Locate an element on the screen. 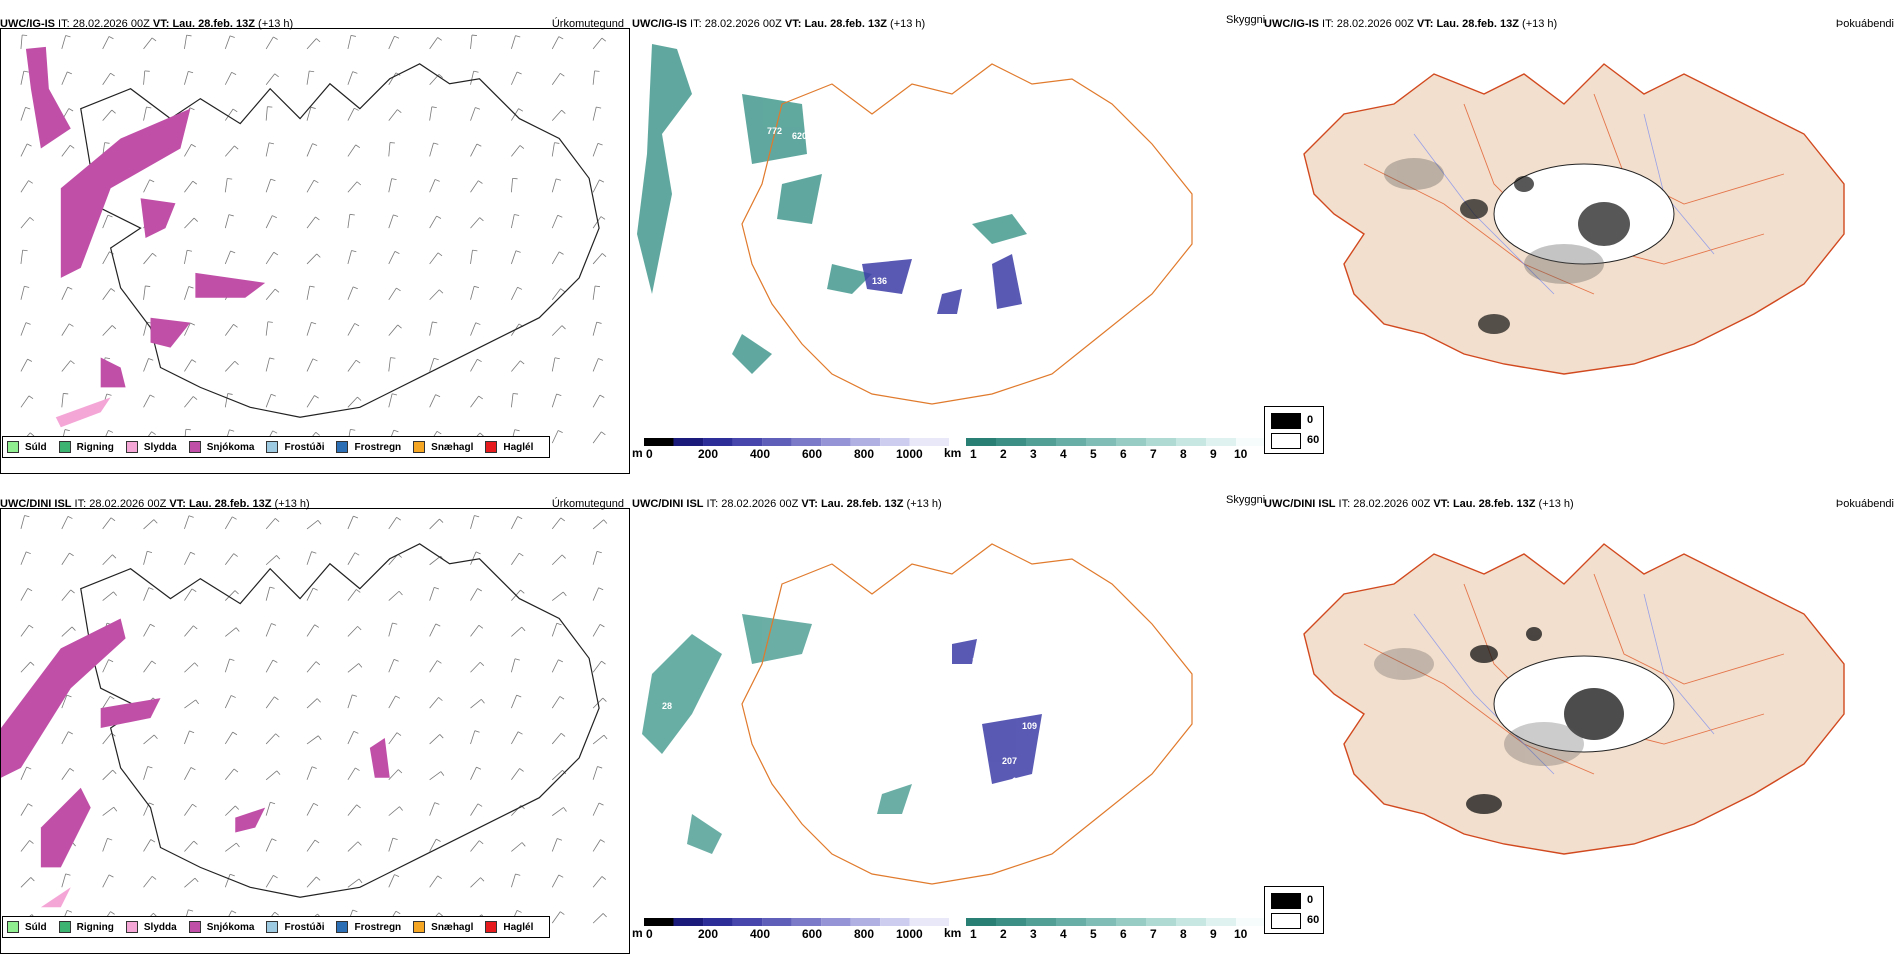 The width and height of the screenshot is (1900, 954). legend-label: Frostregn is located at coordinates (377, 447).